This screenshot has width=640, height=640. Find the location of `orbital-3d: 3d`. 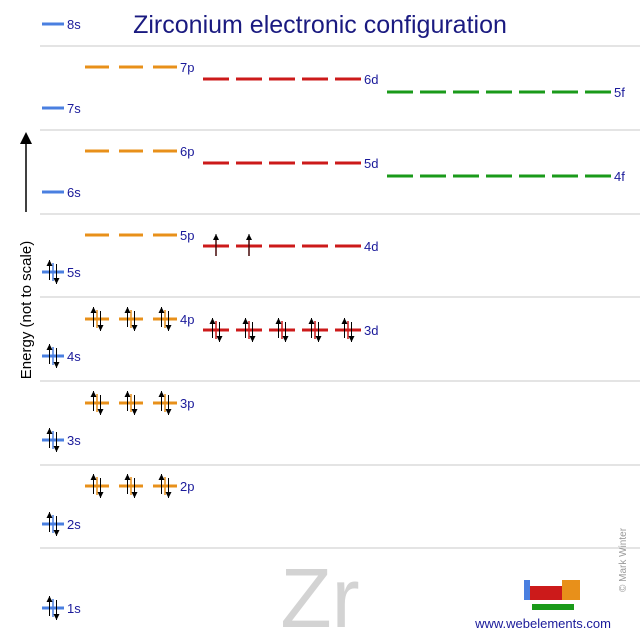

orbital-3d: 3d is located at coordinates (290, 330).